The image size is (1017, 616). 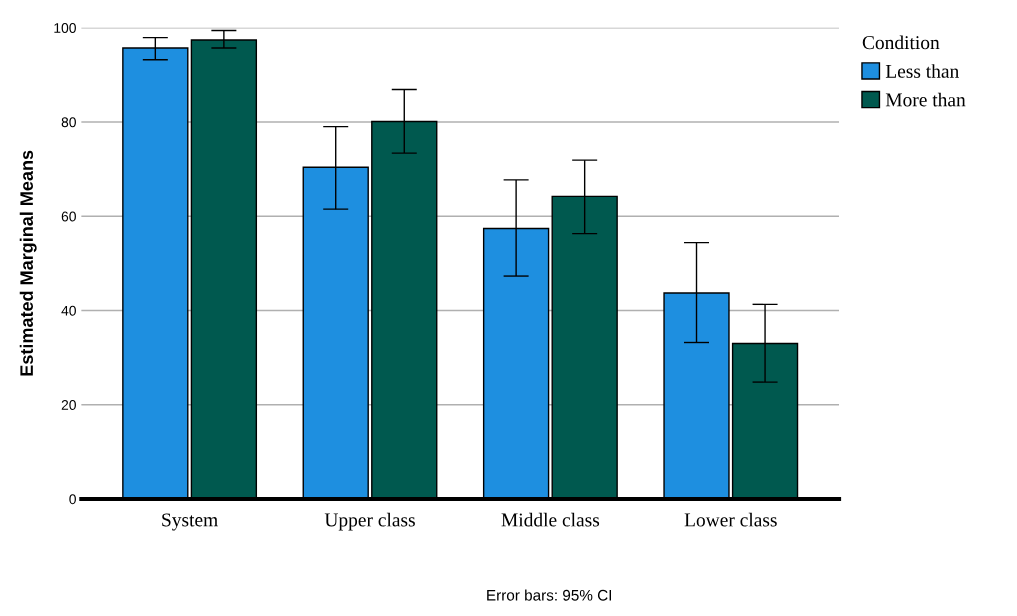 What do you see at coordinates (68, 122) in the screenshot?
I see `y-tick-label: 80` at bounding box center [68, 122].